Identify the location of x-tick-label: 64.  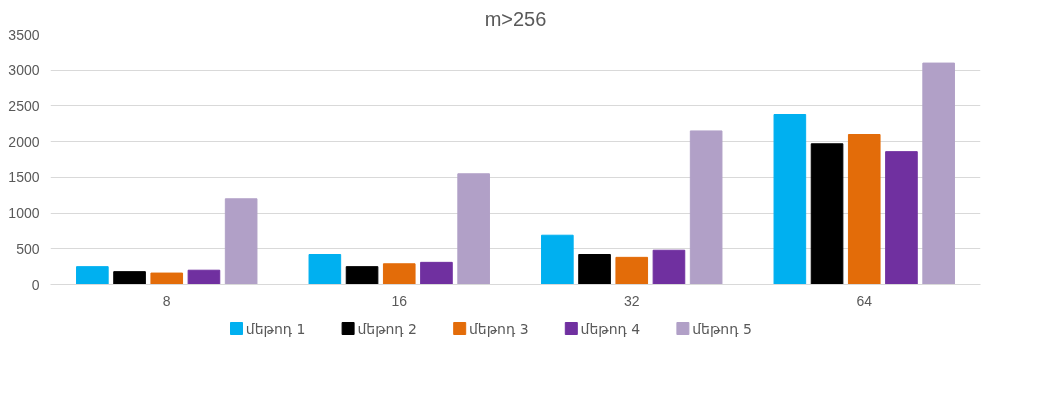
(864, 300).